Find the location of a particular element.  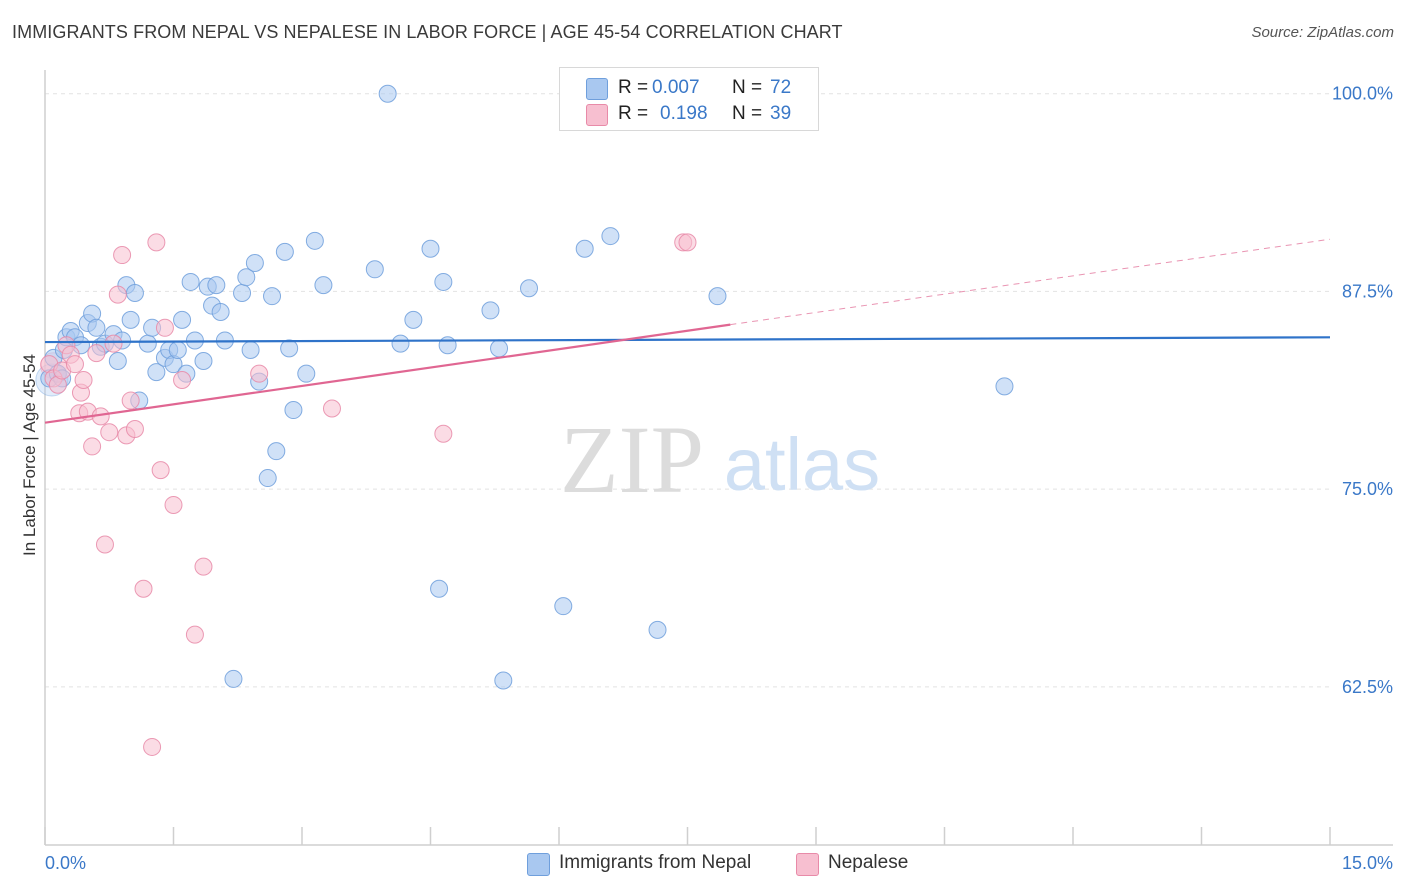

legend-n-value: 72 is located at coordinates (781, 87).